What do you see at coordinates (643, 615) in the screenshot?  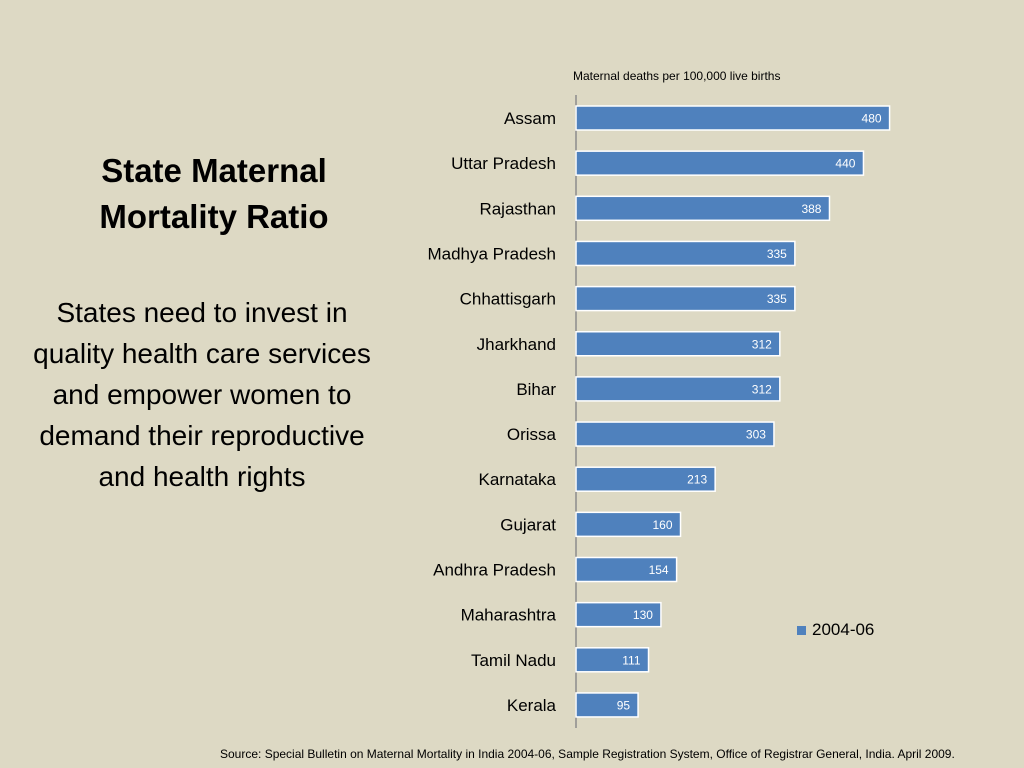 I see `data-label: 130` at bounding box center [643, 615].